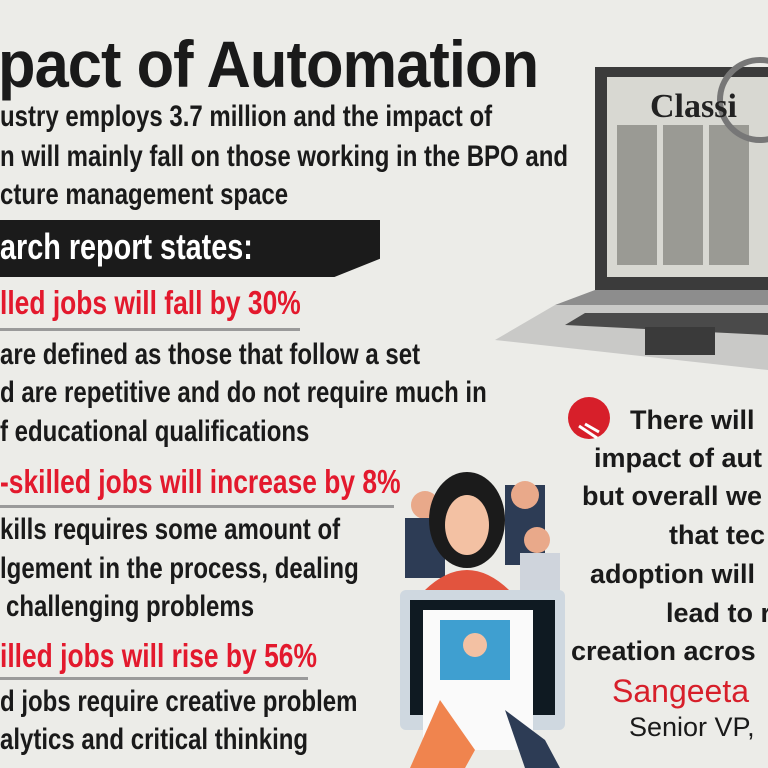 The width and height of the screenshot is (768, 768). Describe the element at coordinates (693, 106) in the screenshot. I see `laptop-screen-text: Classi` at that location.